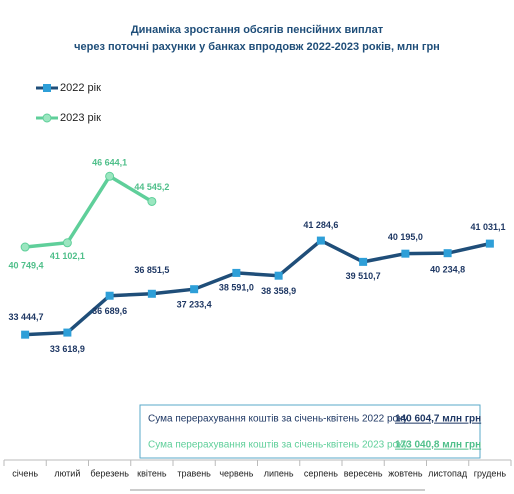 The width and height of the screenshot is (514, 494). Describe the element at coordinates (447, 270) in the screenshot. I see `data-label: 40 234,8` at that location.